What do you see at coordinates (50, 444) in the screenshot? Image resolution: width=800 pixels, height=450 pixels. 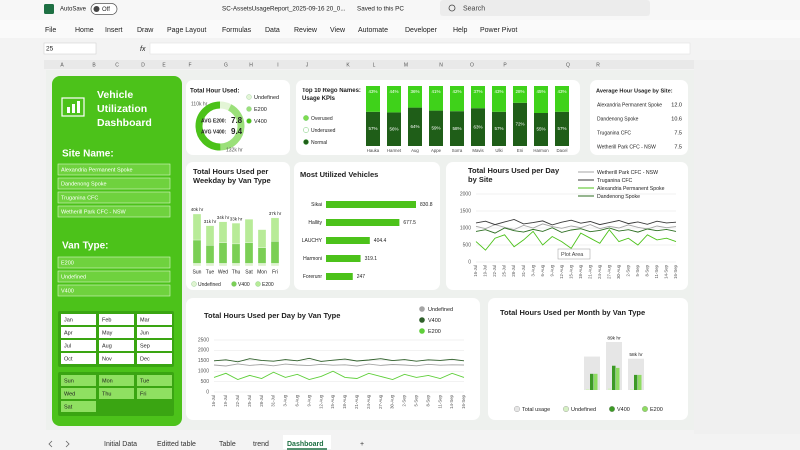 I see `tab-nav-prev` at bounding box center [50, 444].